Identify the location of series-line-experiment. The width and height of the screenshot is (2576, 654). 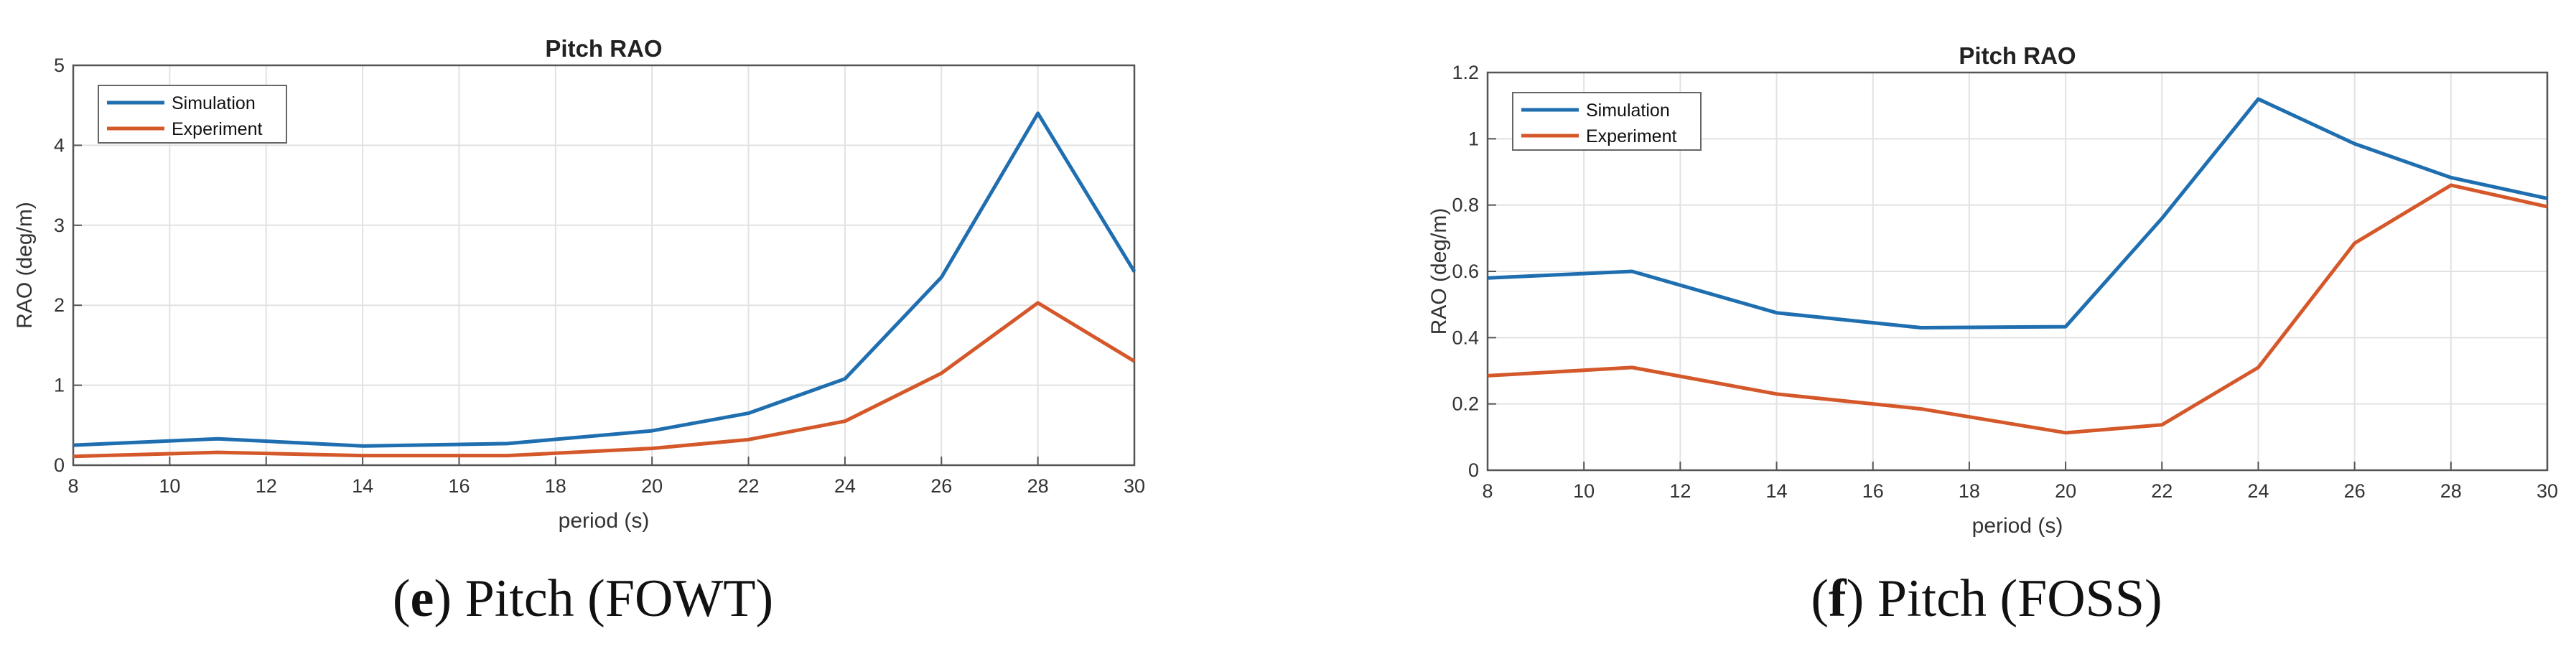
(604, 380).